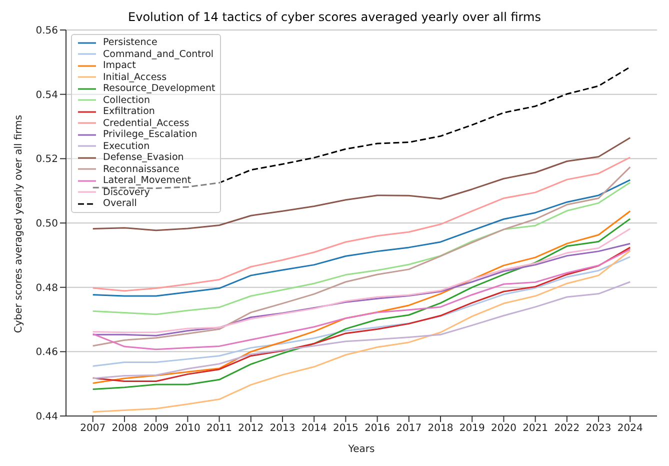 The width and height of the screenshot is (669, 466). What do you see at coordinates (377, 428) in the screenshot?
I see `x-tick-label: 2016` at bounding box center [377, 428].